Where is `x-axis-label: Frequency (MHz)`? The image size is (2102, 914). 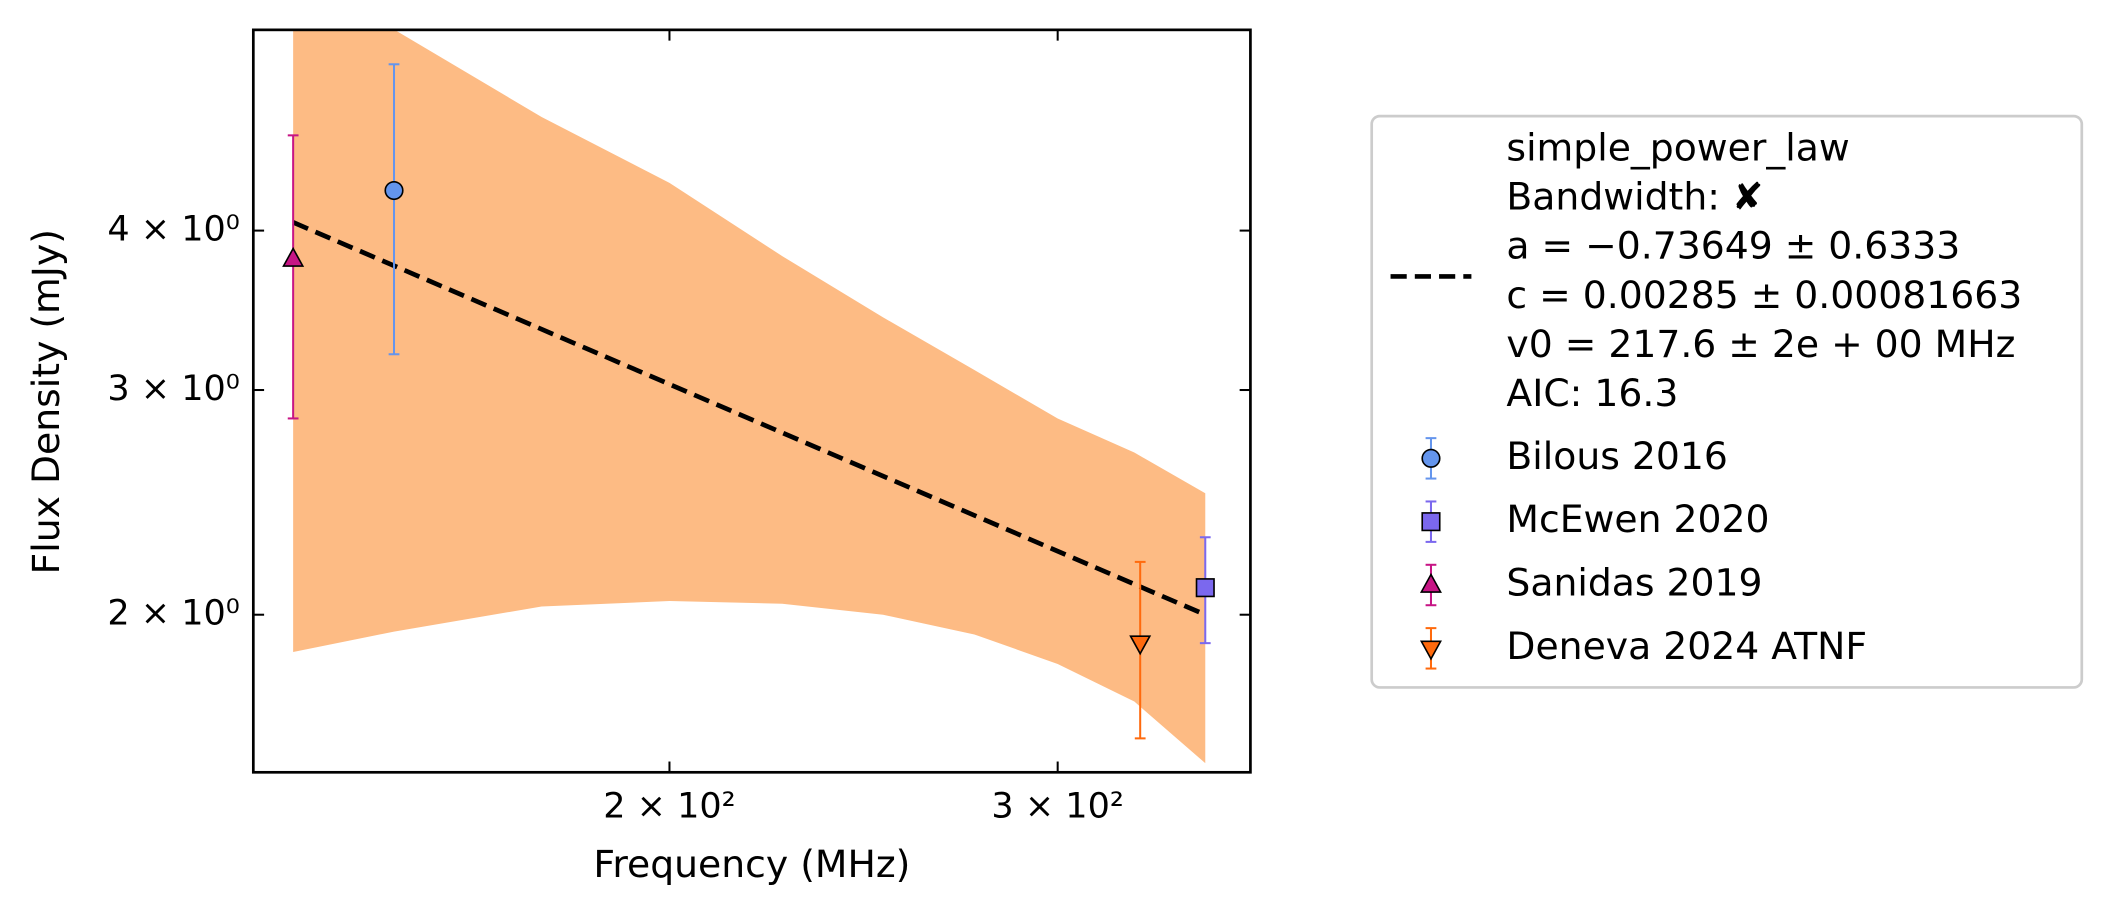 x-axis-label: Frequency (MHz) is located at coordinates (751, 864).